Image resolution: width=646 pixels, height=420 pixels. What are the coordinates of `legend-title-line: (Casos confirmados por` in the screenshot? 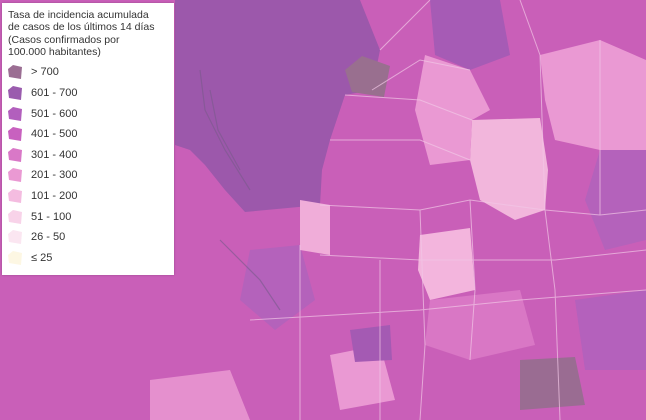 It's located at (64, 39).